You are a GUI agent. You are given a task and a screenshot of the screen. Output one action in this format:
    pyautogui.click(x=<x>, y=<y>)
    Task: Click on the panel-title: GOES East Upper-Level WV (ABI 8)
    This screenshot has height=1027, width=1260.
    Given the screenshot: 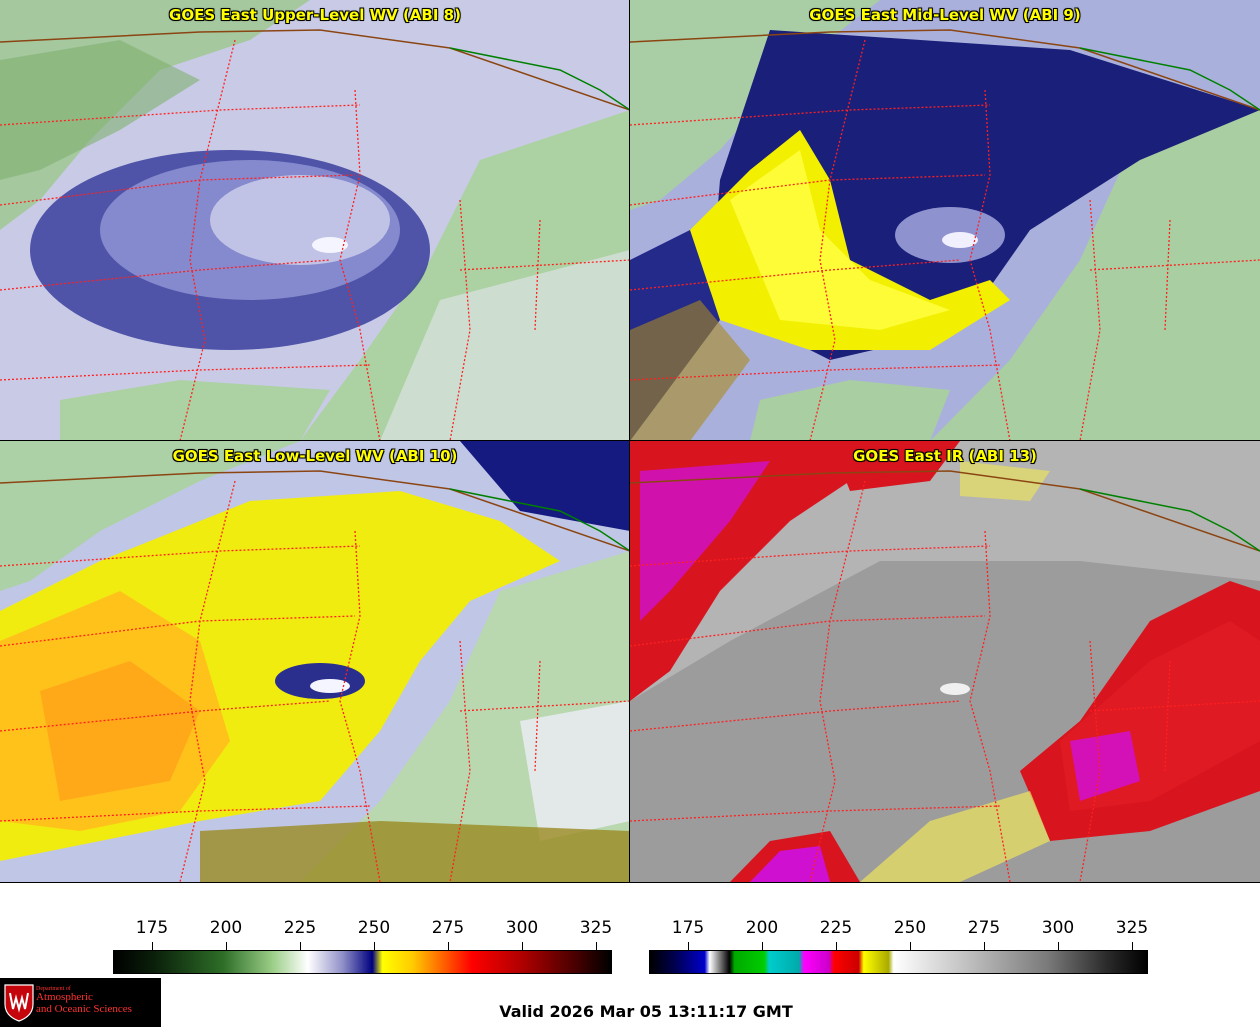 What is the action you would take?
    pyautogui.click(x=315, y=15)
    